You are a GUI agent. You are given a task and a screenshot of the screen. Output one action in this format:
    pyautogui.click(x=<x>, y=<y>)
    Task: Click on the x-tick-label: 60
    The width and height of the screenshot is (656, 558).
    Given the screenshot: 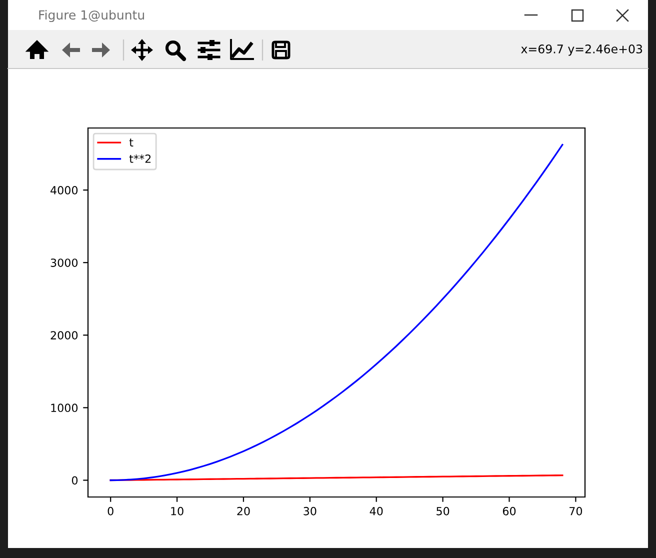 What is the action you would take?
    pyautogui.click(x=509, y=511)
    